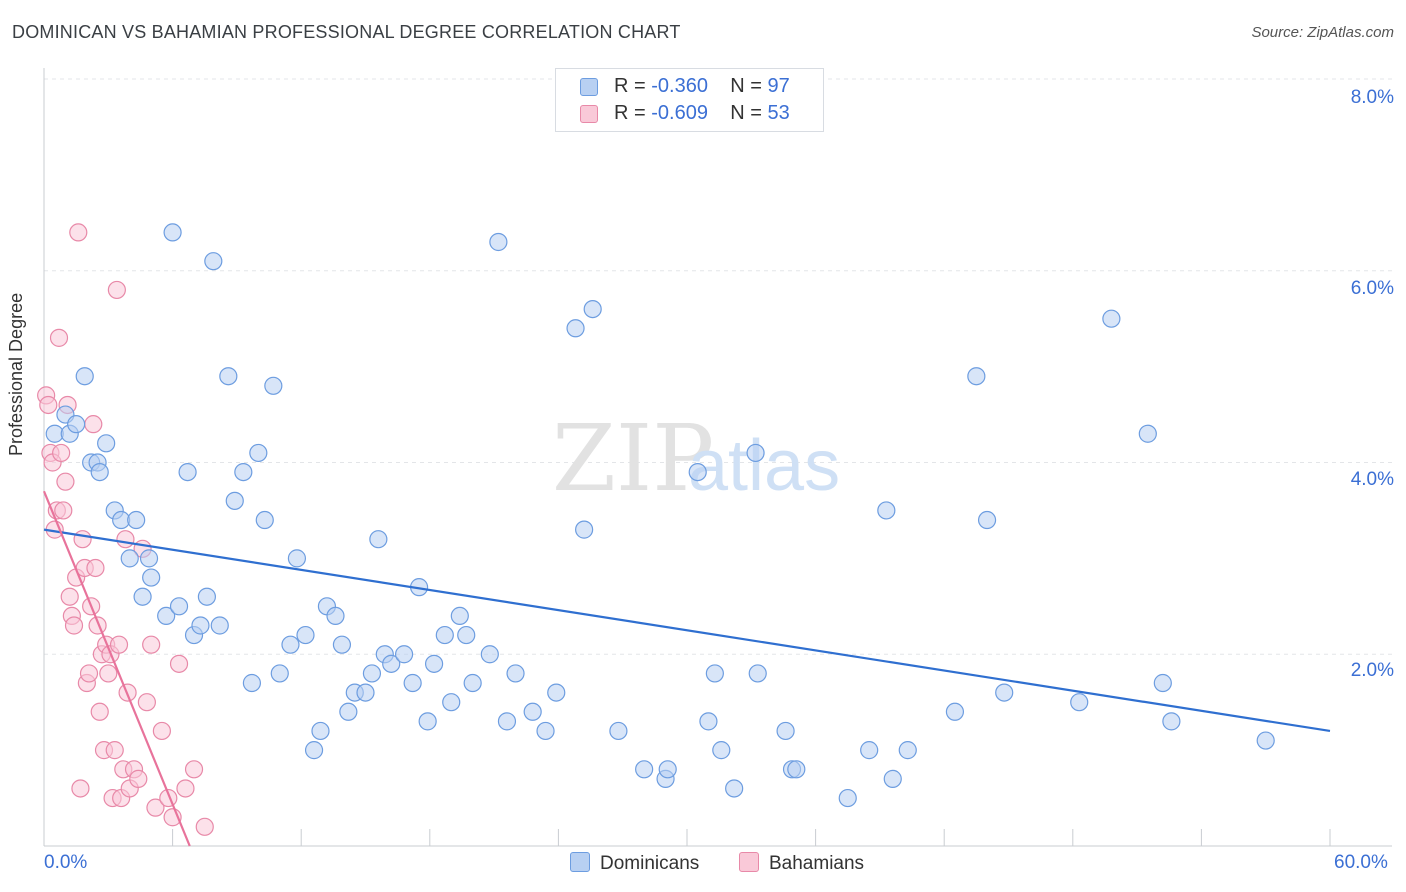 This screenshot has width=1406, height=892. I want to click on legend-r-dominicans: -0.360, so click(679, 86).